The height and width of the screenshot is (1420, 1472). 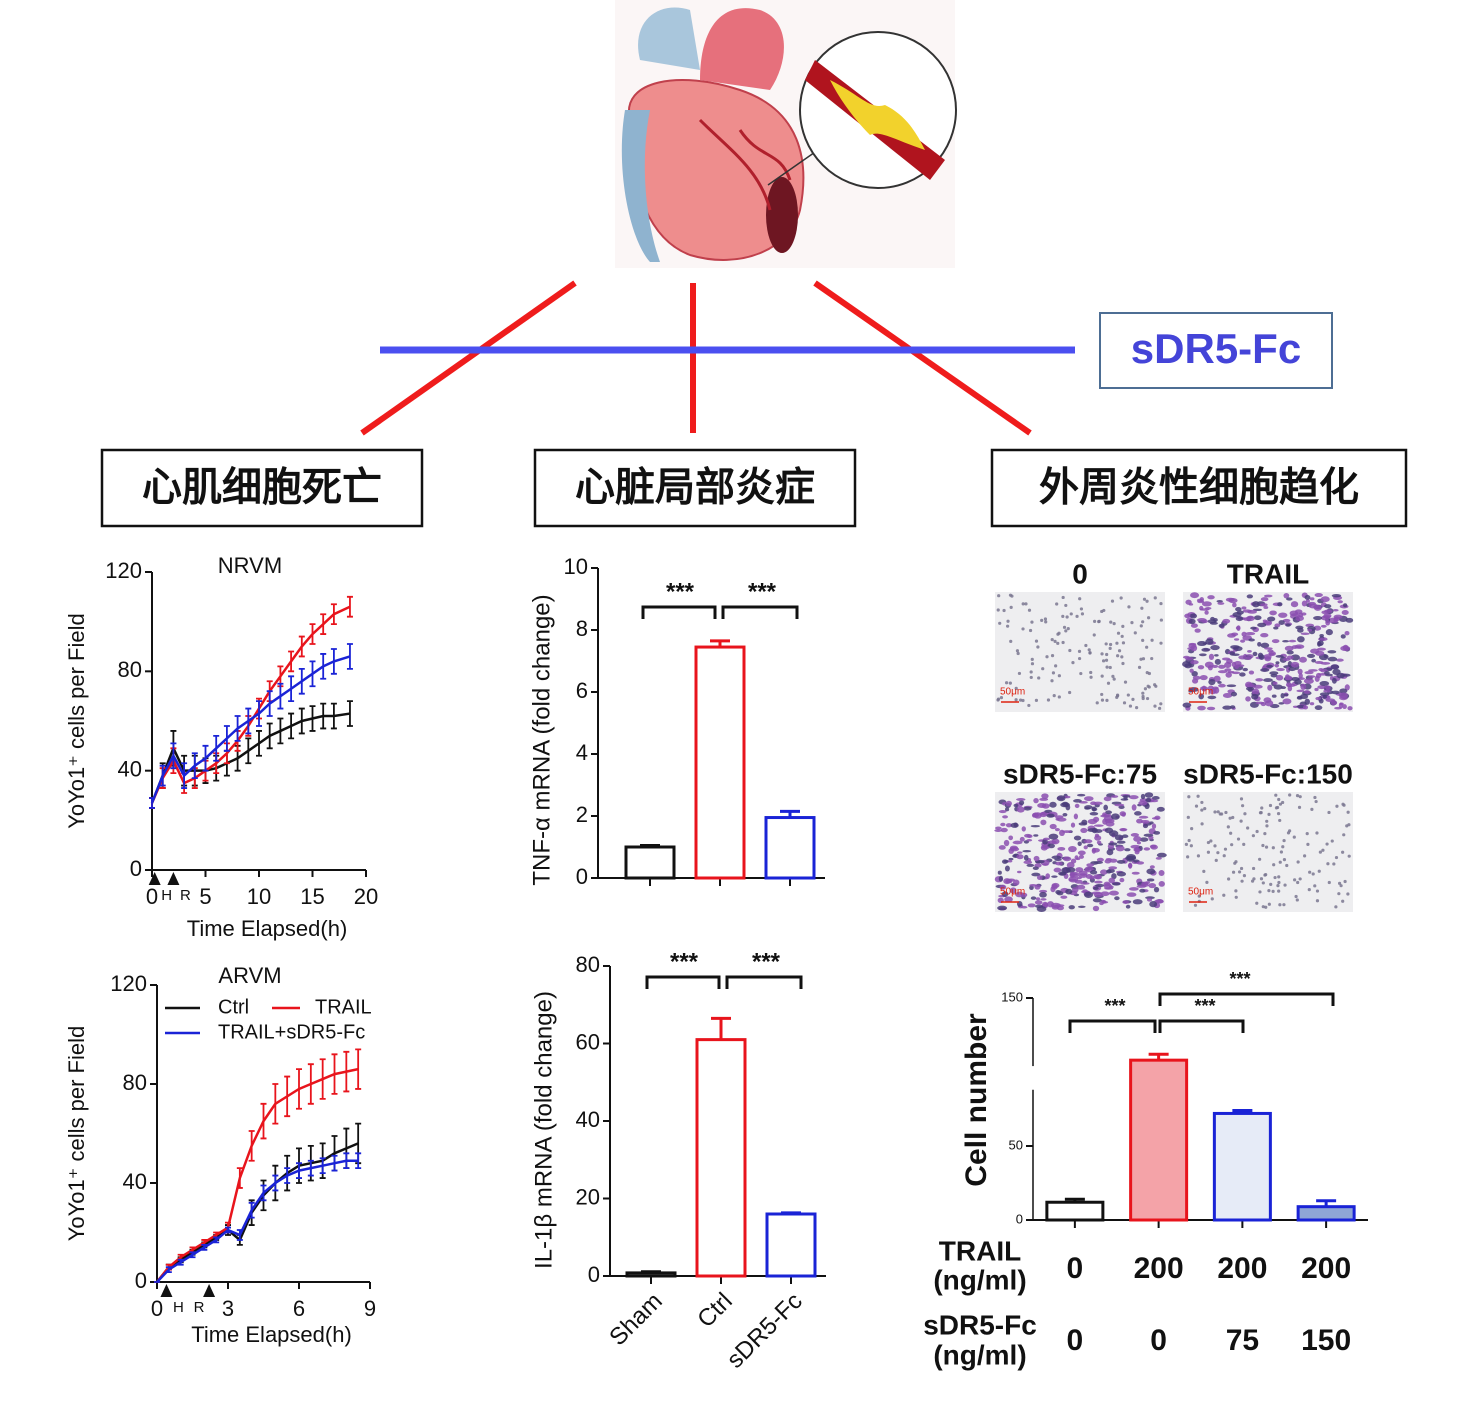 I want to click on significance-bracket, so click(x=1201, y=1026).